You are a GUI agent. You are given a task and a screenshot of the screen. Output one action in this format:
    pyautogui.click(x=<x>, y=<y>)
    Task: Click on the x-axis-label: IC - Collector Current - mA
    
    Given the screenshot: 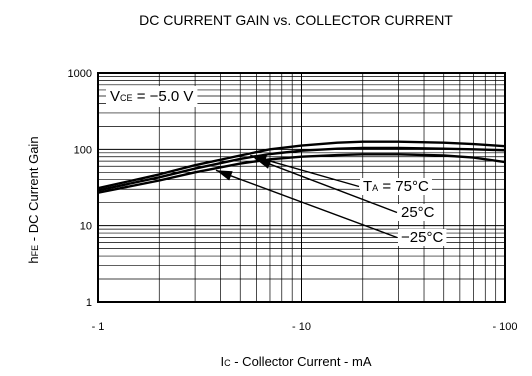 What is the action you would take?
    pyautogui.click(x=296, y=361)
    